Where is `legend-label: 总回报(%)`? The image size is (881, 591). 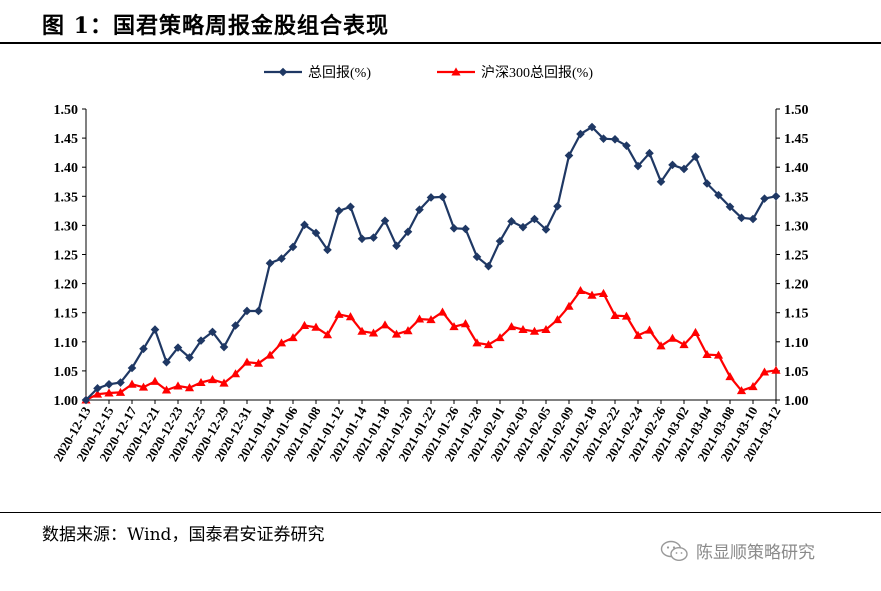
legend-label: 总回报(%) is located at coordinates (339, 73).